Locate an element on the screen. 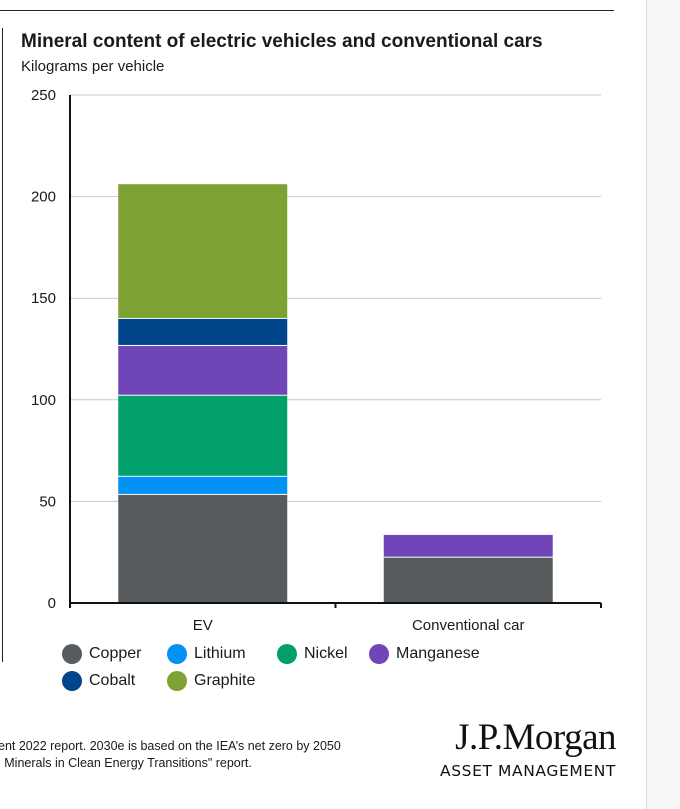 The height and width of the screenshot is (809, 680). bar-segment-ev-manganese is located at coordinates (203, 370).